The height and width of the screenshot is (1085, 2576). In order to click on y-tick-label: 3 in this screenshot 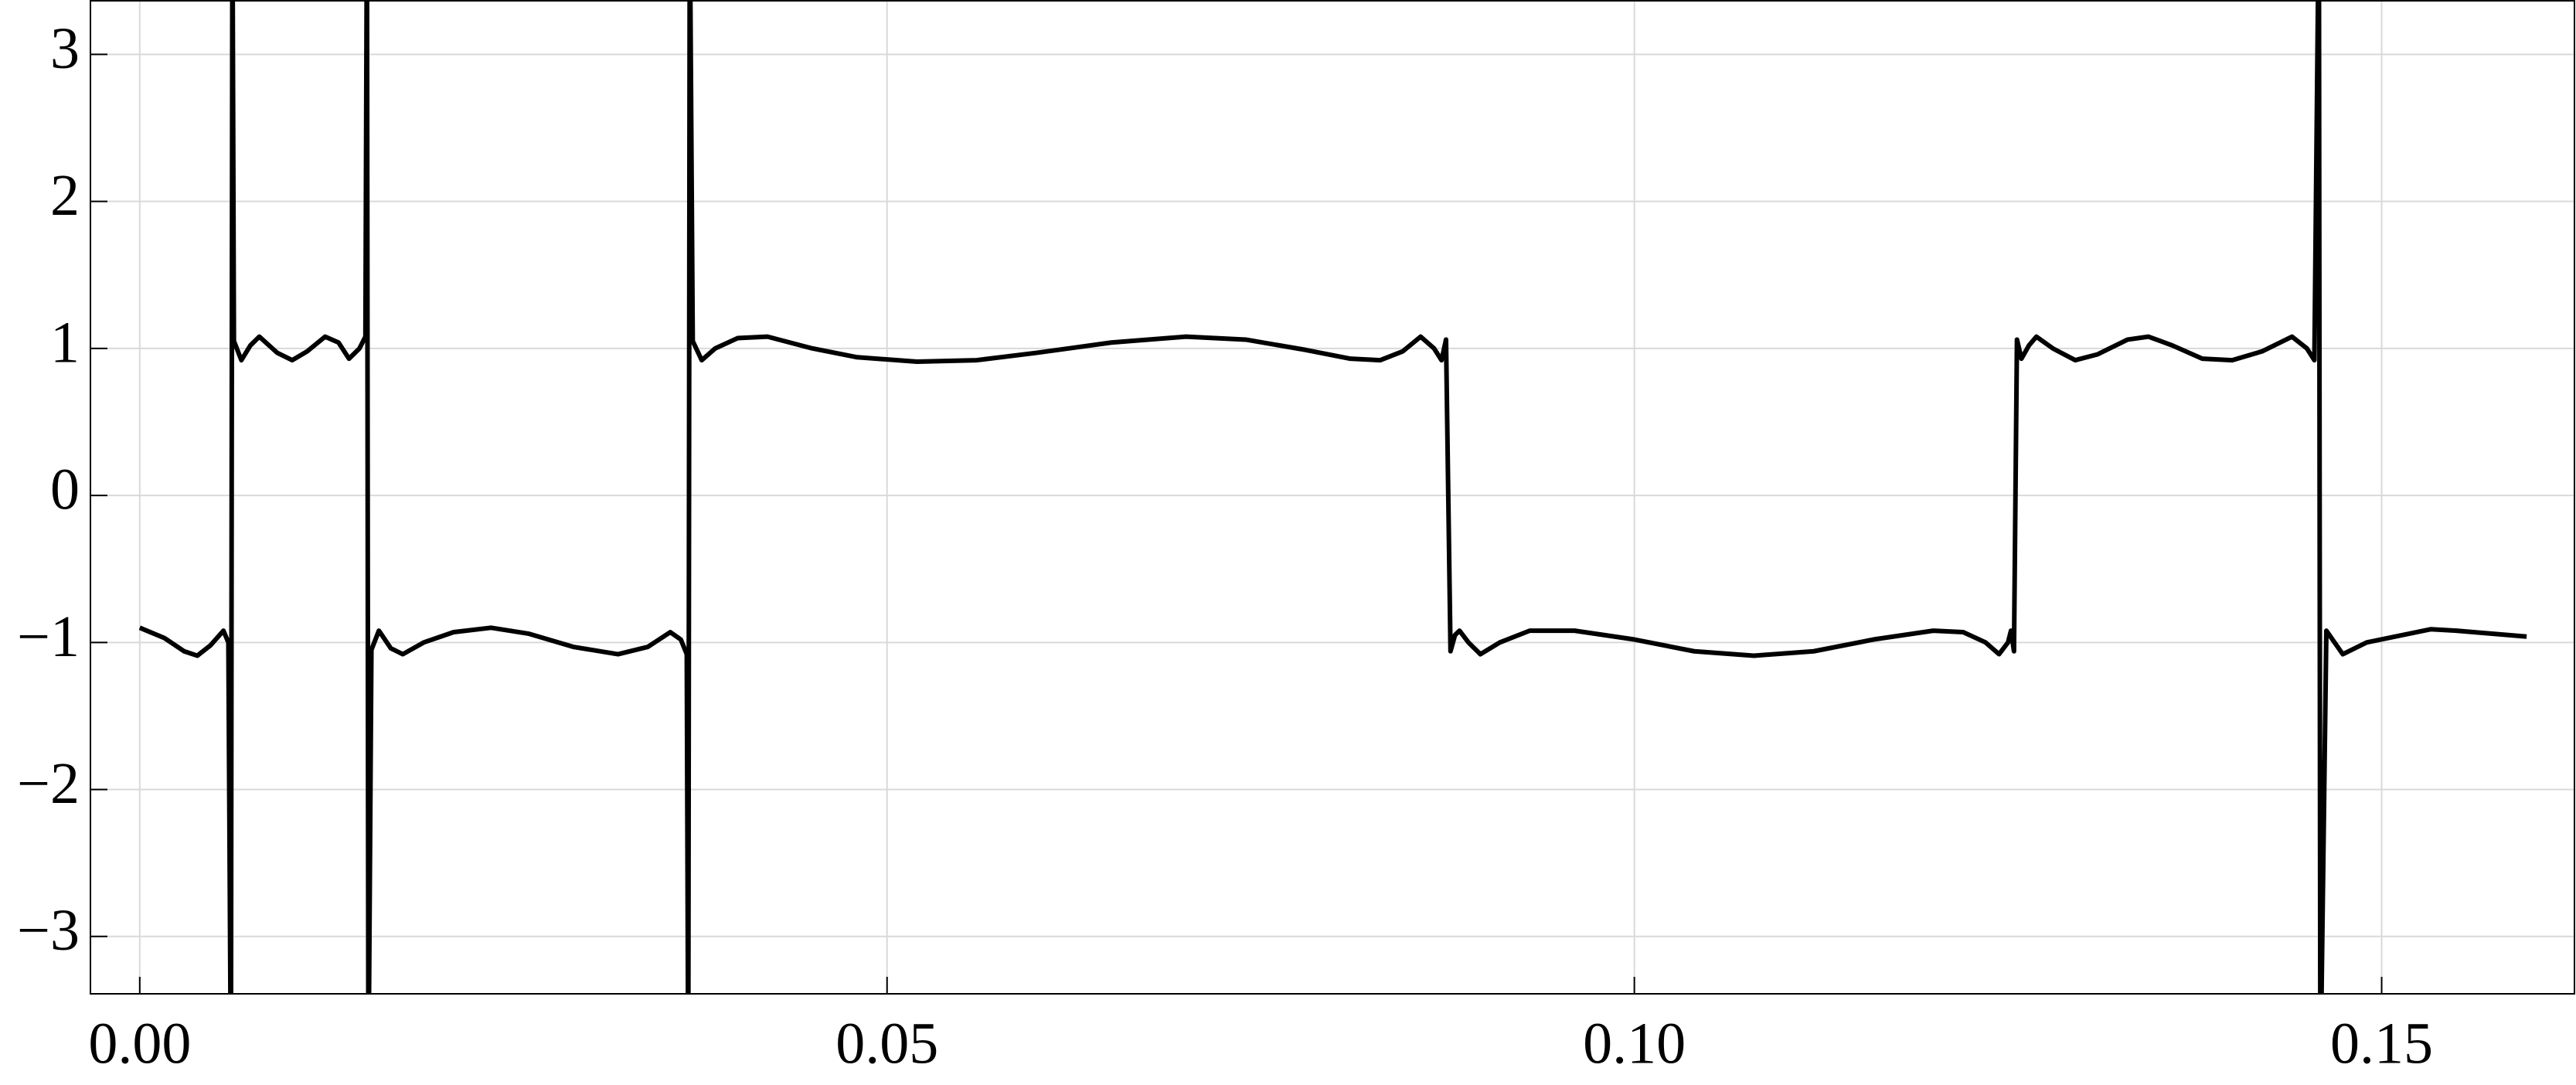, I will do `click(65, 48)`.